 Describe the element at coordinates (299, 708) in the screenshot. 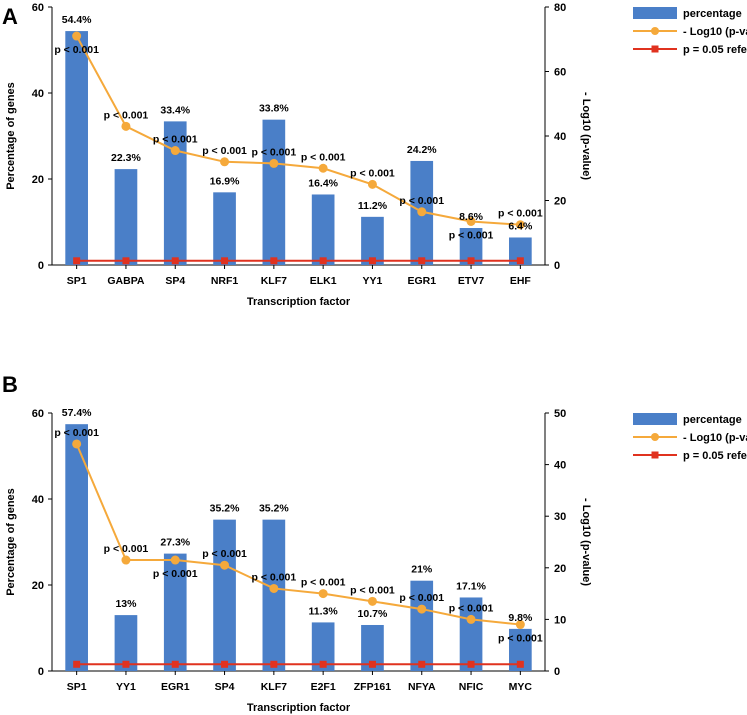

I see `x-axis-title: Transcription factor` at that location.